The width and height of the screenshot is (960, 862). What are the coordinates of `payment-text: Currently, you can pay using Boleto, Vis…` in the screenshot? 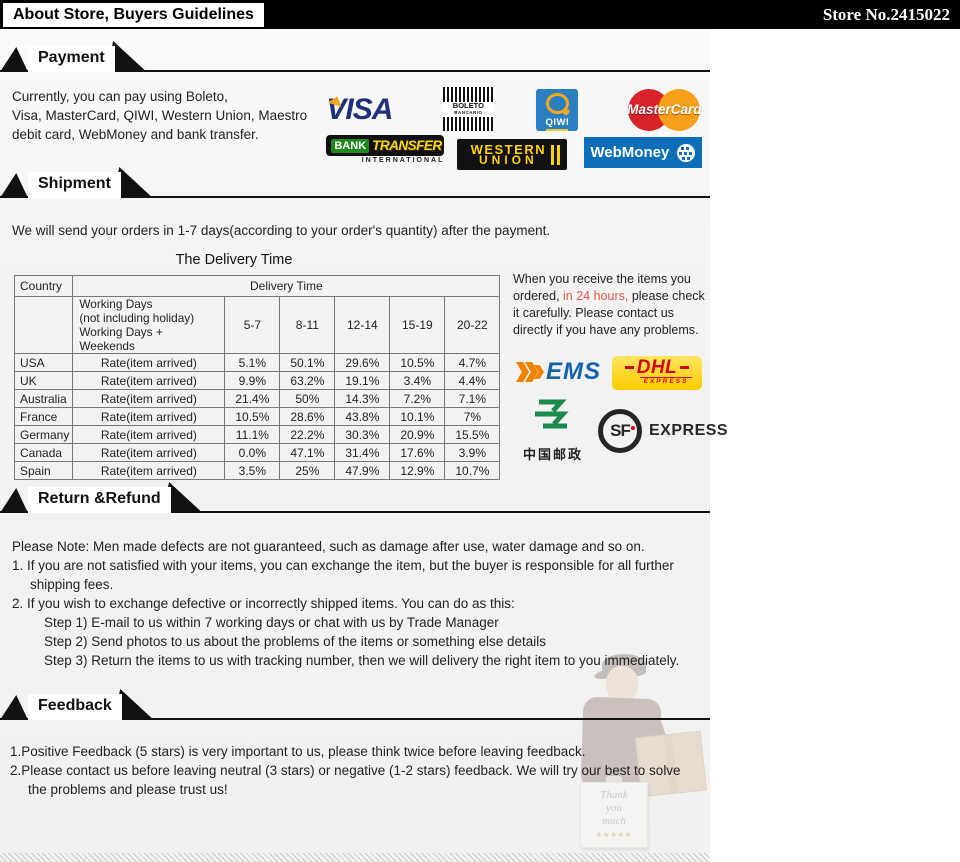 It's located at (169, 128).